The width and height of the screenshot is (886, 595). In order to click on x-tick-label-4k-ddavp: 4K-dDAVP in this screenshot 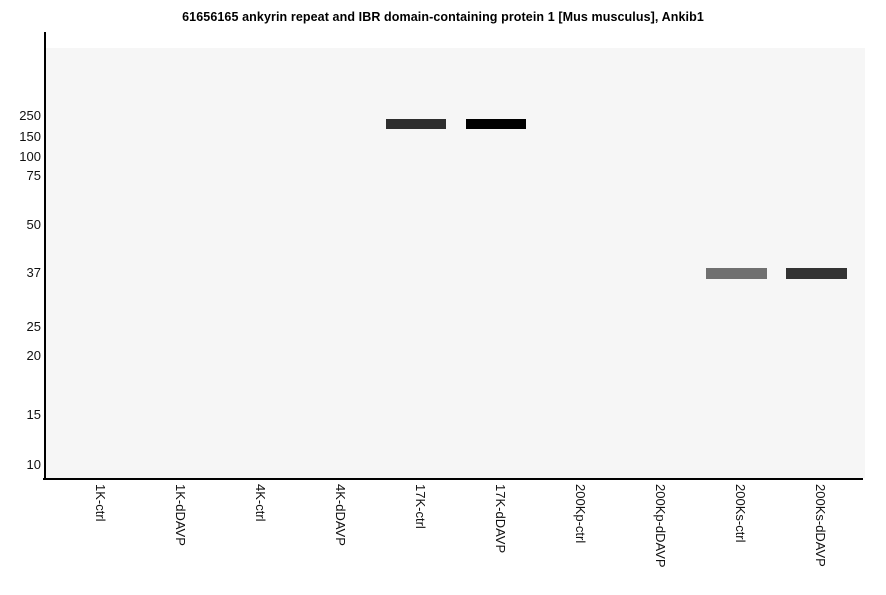, I will do `click(340, 515)`.